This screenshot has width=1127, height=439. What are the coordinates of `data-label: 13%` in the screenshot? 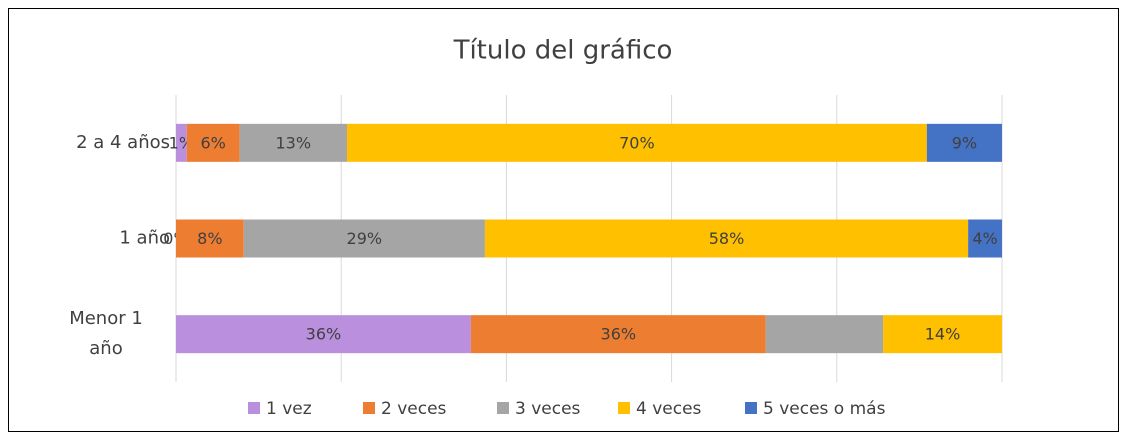 It's located at (294, 142).